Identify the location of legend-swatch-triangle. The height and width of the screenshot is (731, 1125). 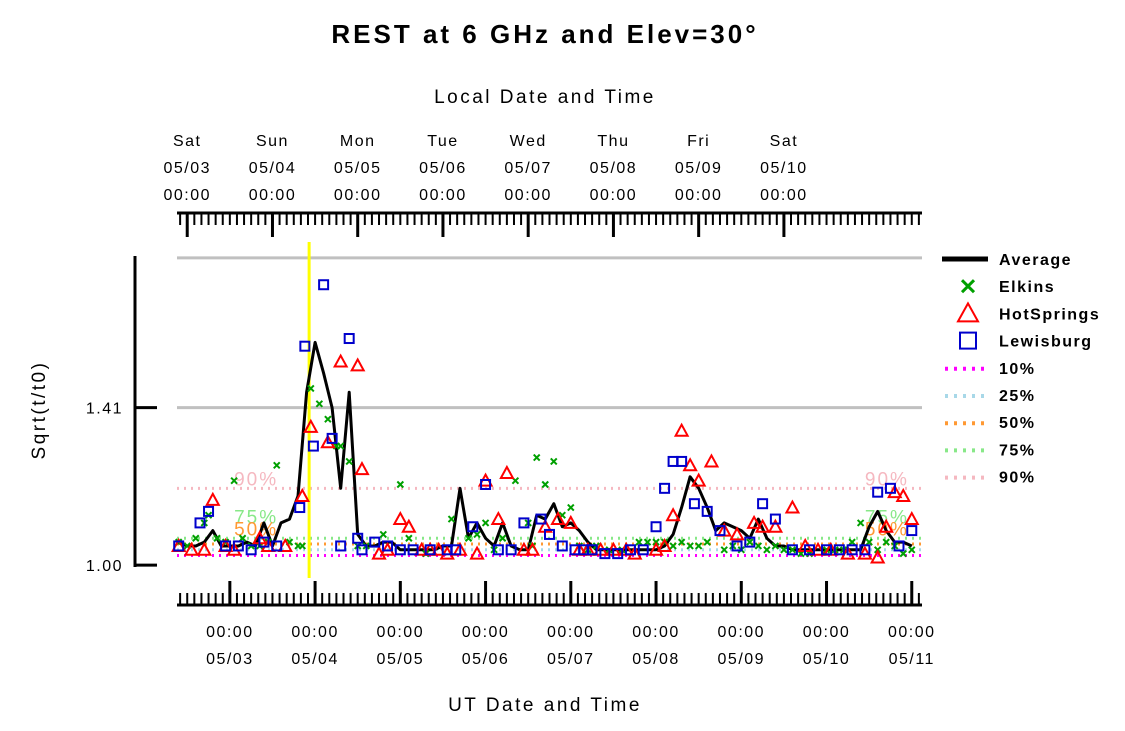
(968, 312).